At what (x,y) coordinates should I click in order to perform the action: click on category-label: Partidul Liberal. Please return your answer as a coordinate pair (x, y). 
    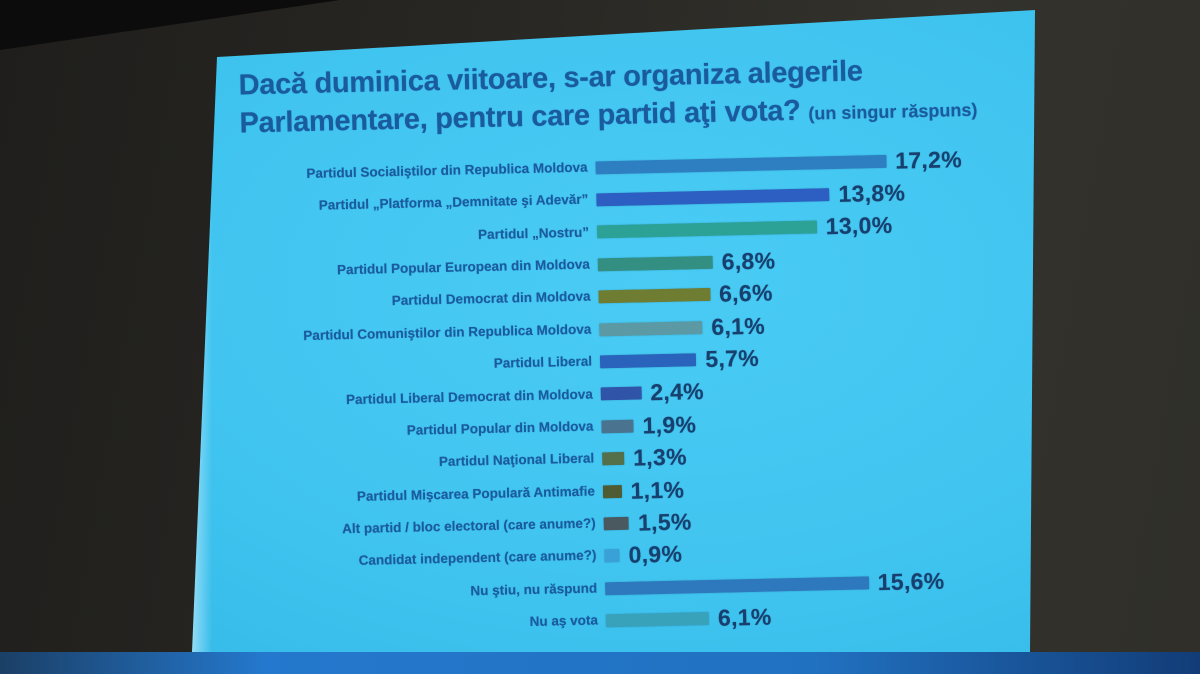
    Looking at the image, I should click on (543, 362).